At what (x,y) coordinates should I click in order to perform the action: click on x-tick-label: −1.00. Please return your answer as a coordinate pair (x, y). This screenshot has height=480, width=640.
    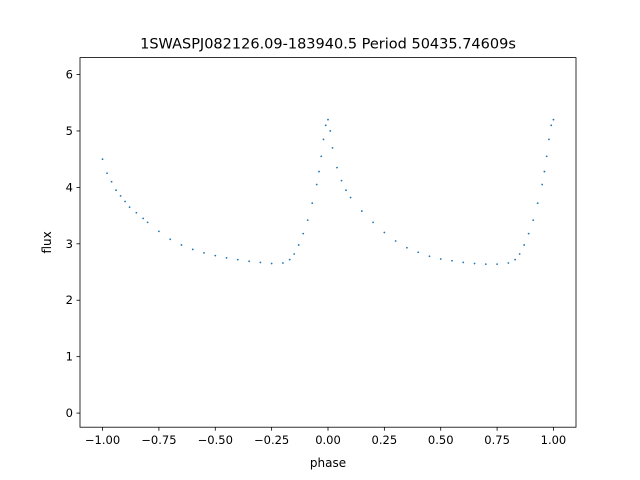
    Looking at the image, I should click on (102, 440).